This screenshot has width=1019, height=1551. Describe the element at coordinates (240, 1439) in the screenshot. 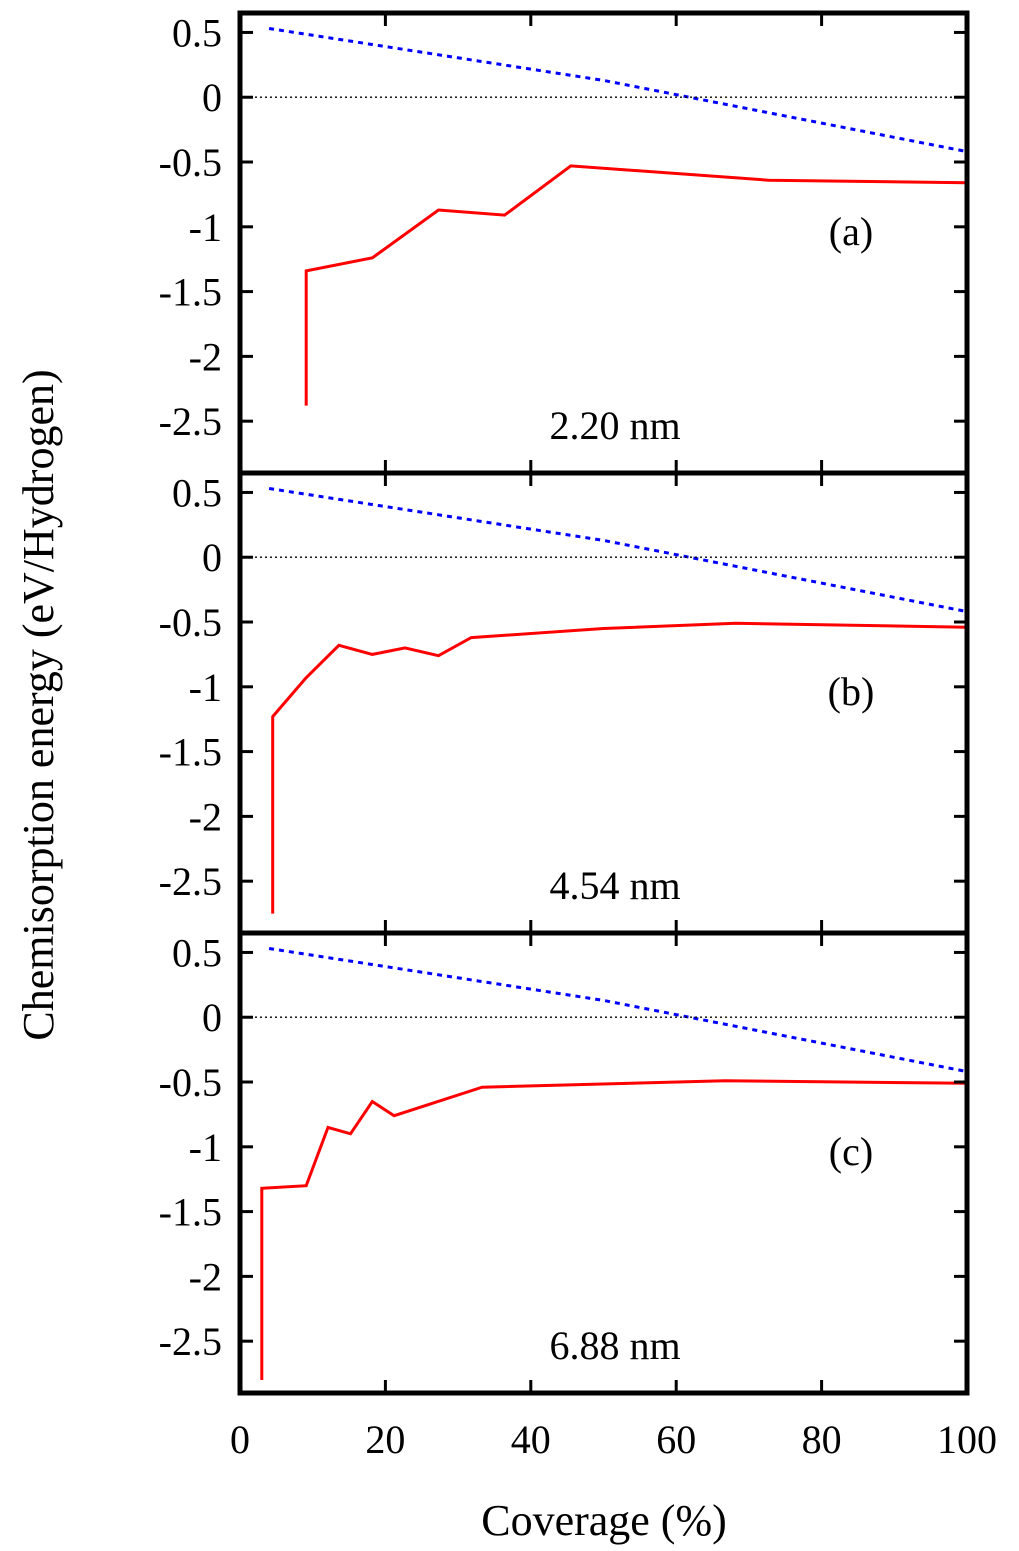

I see `x-tick-label: 0` at that location.